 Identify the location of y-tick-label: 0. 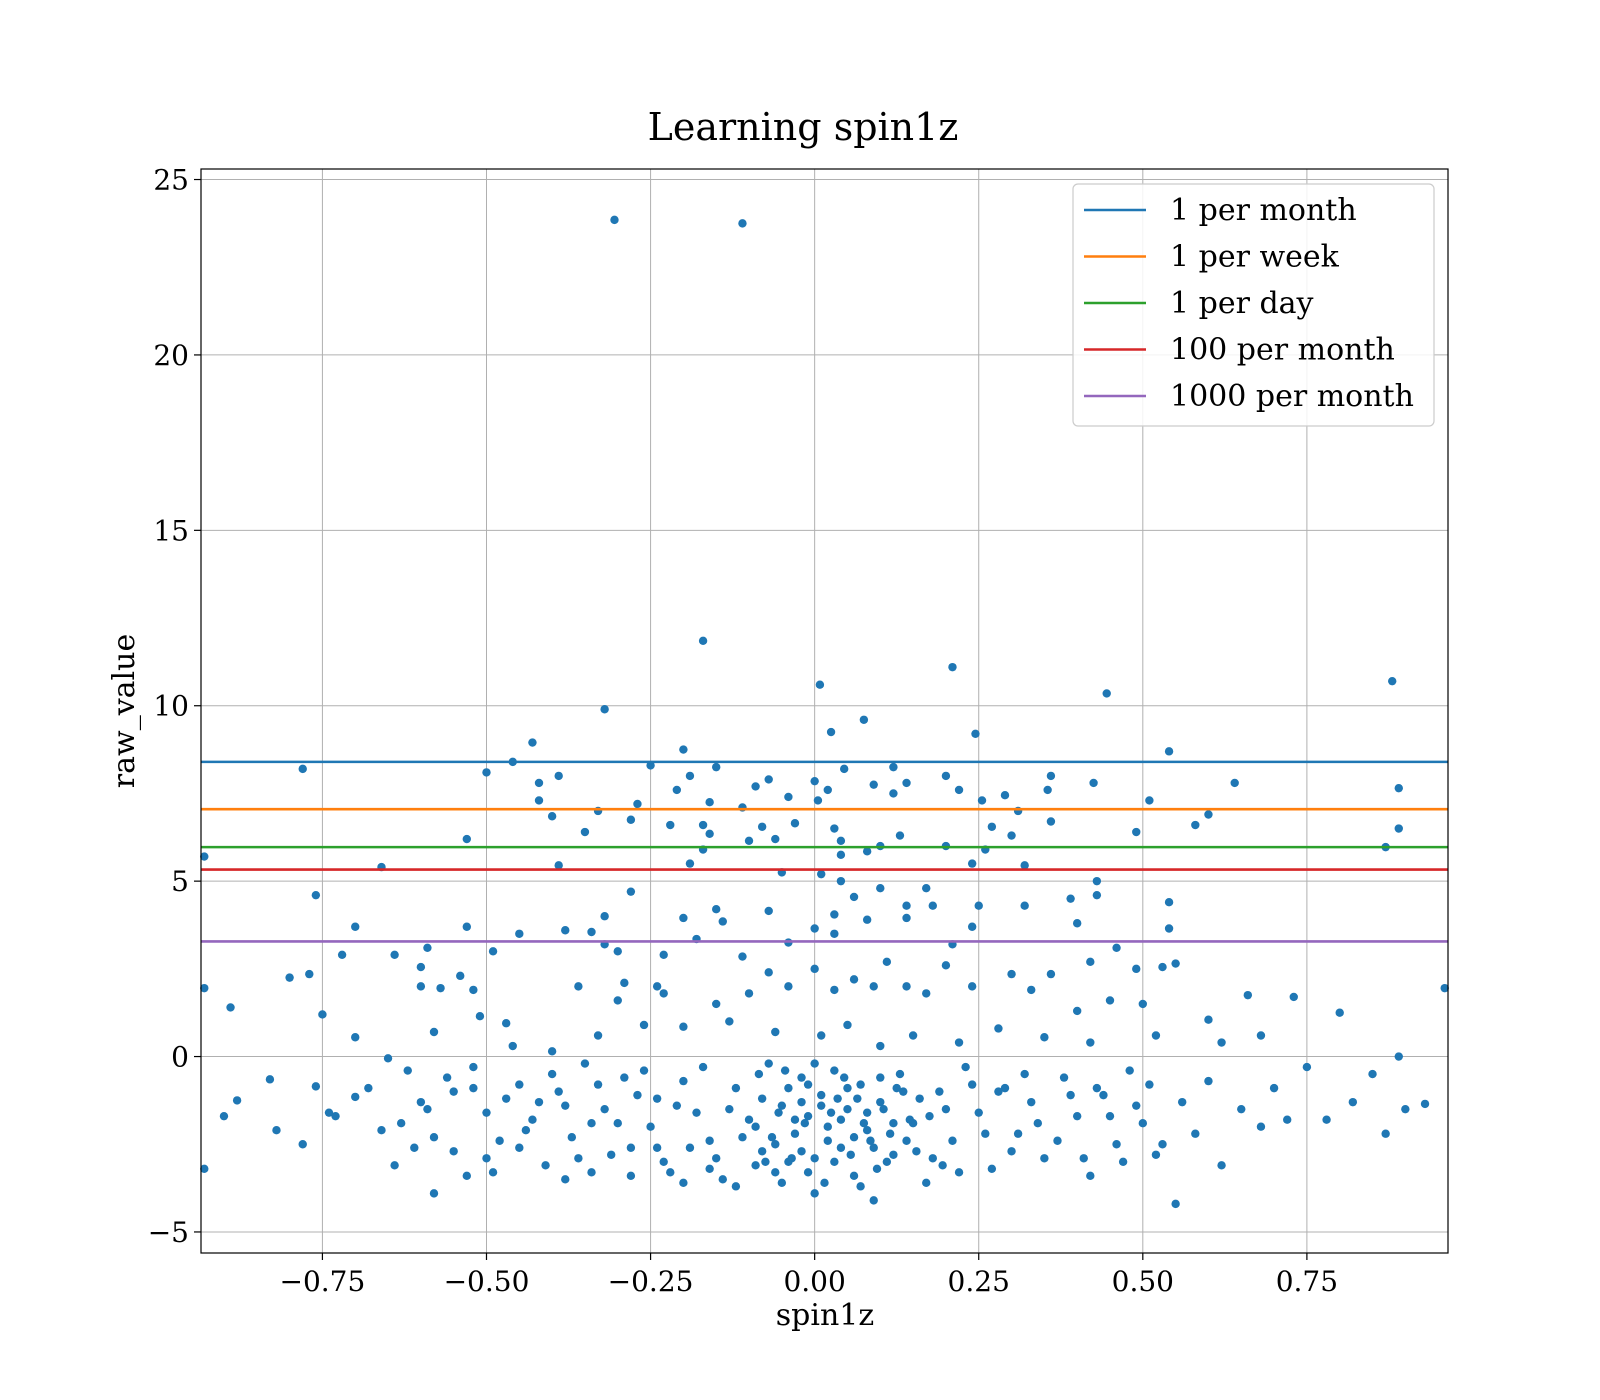
(180, 1057).